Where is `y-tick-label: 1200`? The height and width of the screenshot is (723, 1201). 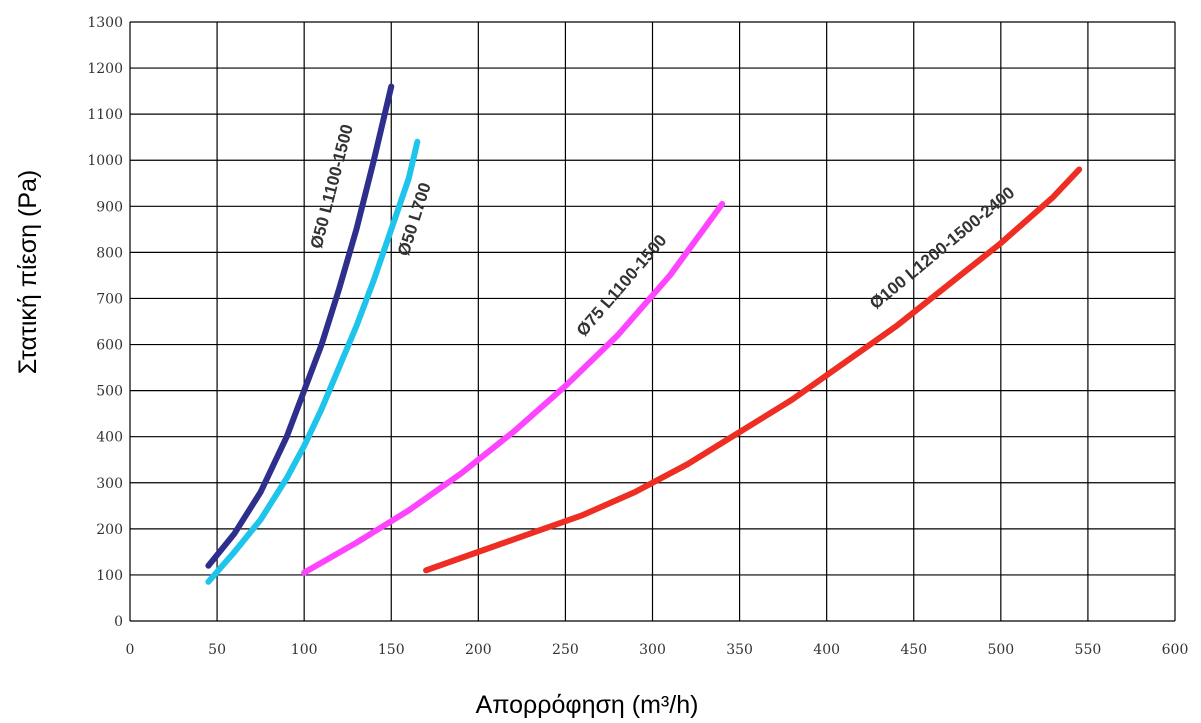 y-tick-label: 1200 is located at coordinates (105, 69).